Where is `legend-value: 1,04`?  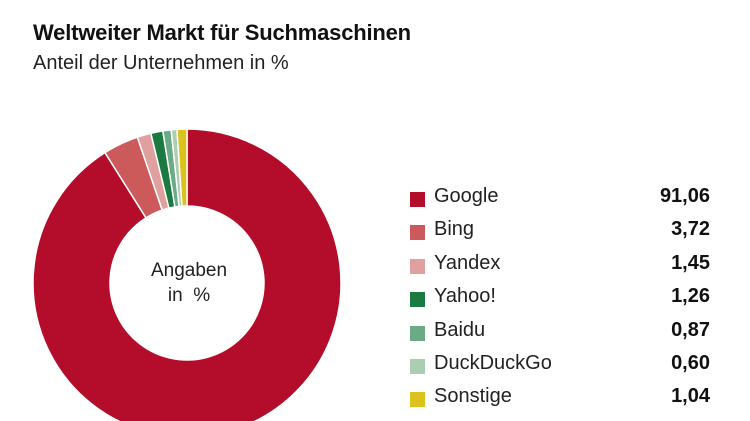
legend-value: 1,04 is located at coordinates (690, 396).